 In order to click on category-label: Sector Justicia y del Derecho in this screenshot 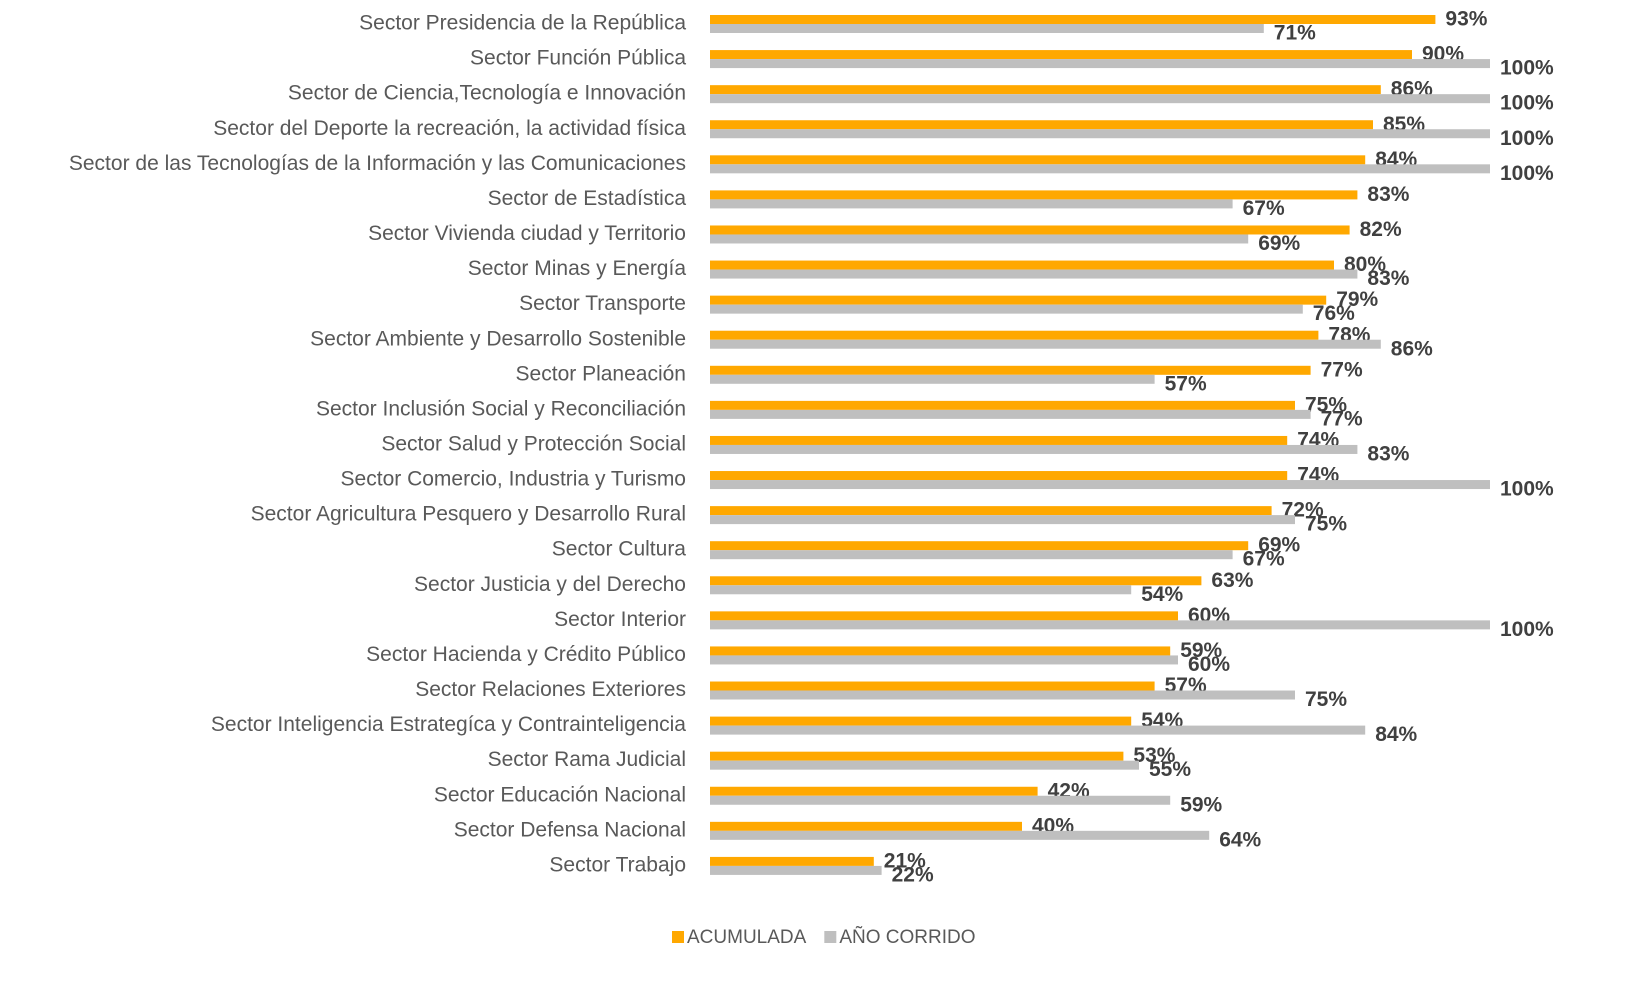, I will do `click(550, 584)`.